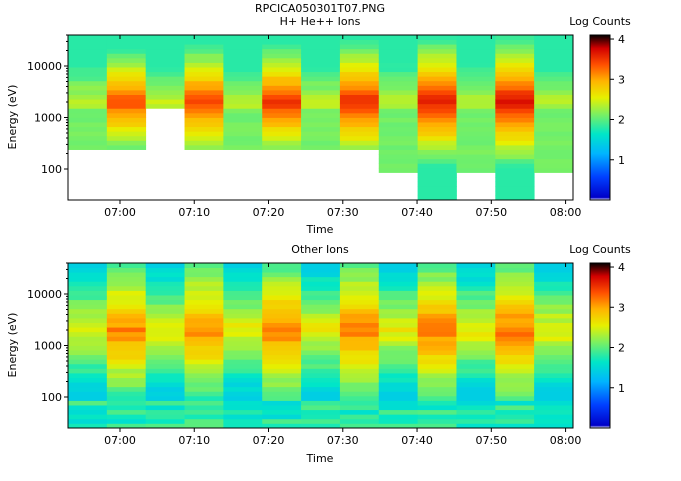 This screenshot has width=681, height=481. What do you see at coordinates (417, 440) in the screenshot?
I see `x-tick-label: 07:40` at bounding box center [417, 440].